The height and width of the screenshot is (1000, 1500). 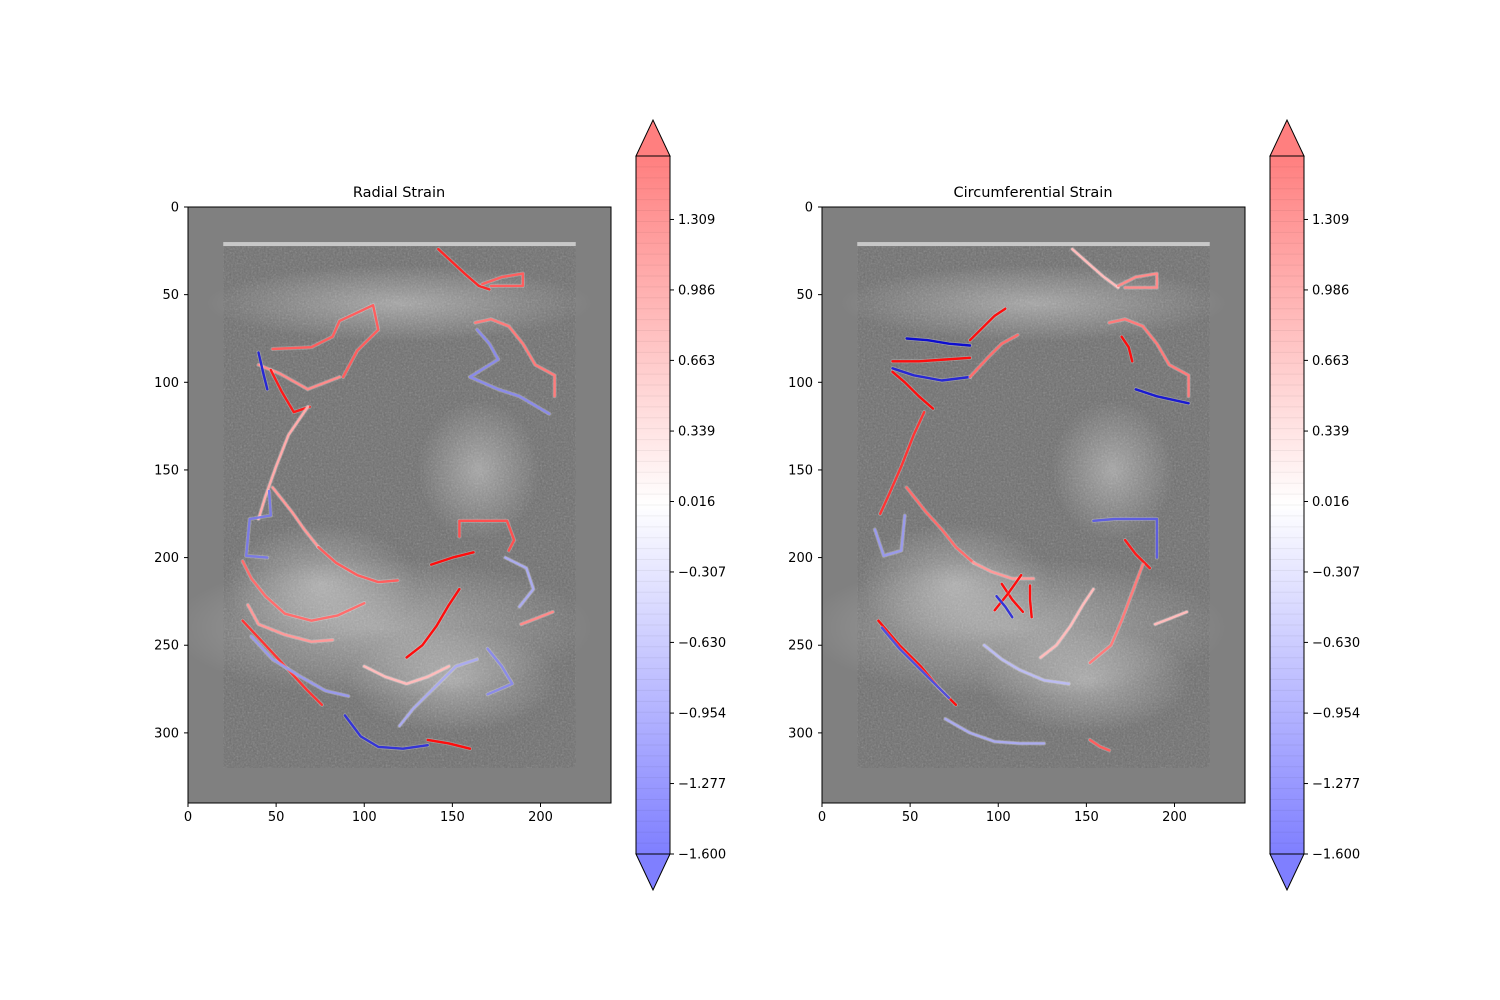 I want to click on colorbar-tick: −1.277, so click(x=698, y=784).